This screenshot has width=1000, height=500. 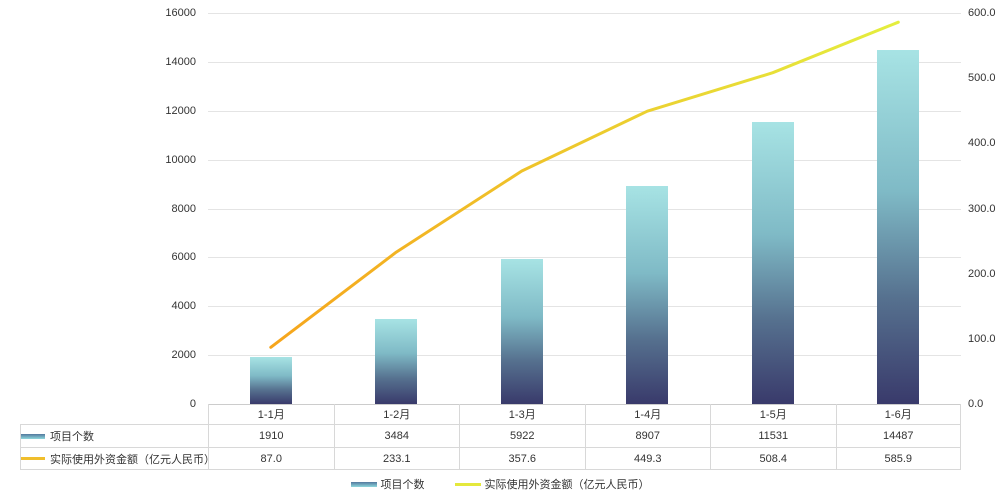 What do you see at coordinates (129, 459) in the screenshot?
I see `table-row-label-text: 实际使用外资金额（亿元人民币）` at bounding box center [129, 459].